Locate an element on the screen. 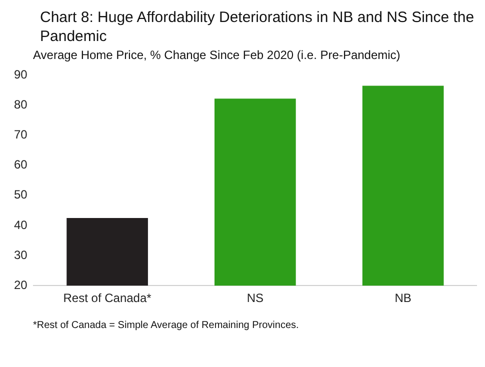 The height and width of the screenshot is (367, 485). y-tick-label: 40 is located at coordinates (21, 225).